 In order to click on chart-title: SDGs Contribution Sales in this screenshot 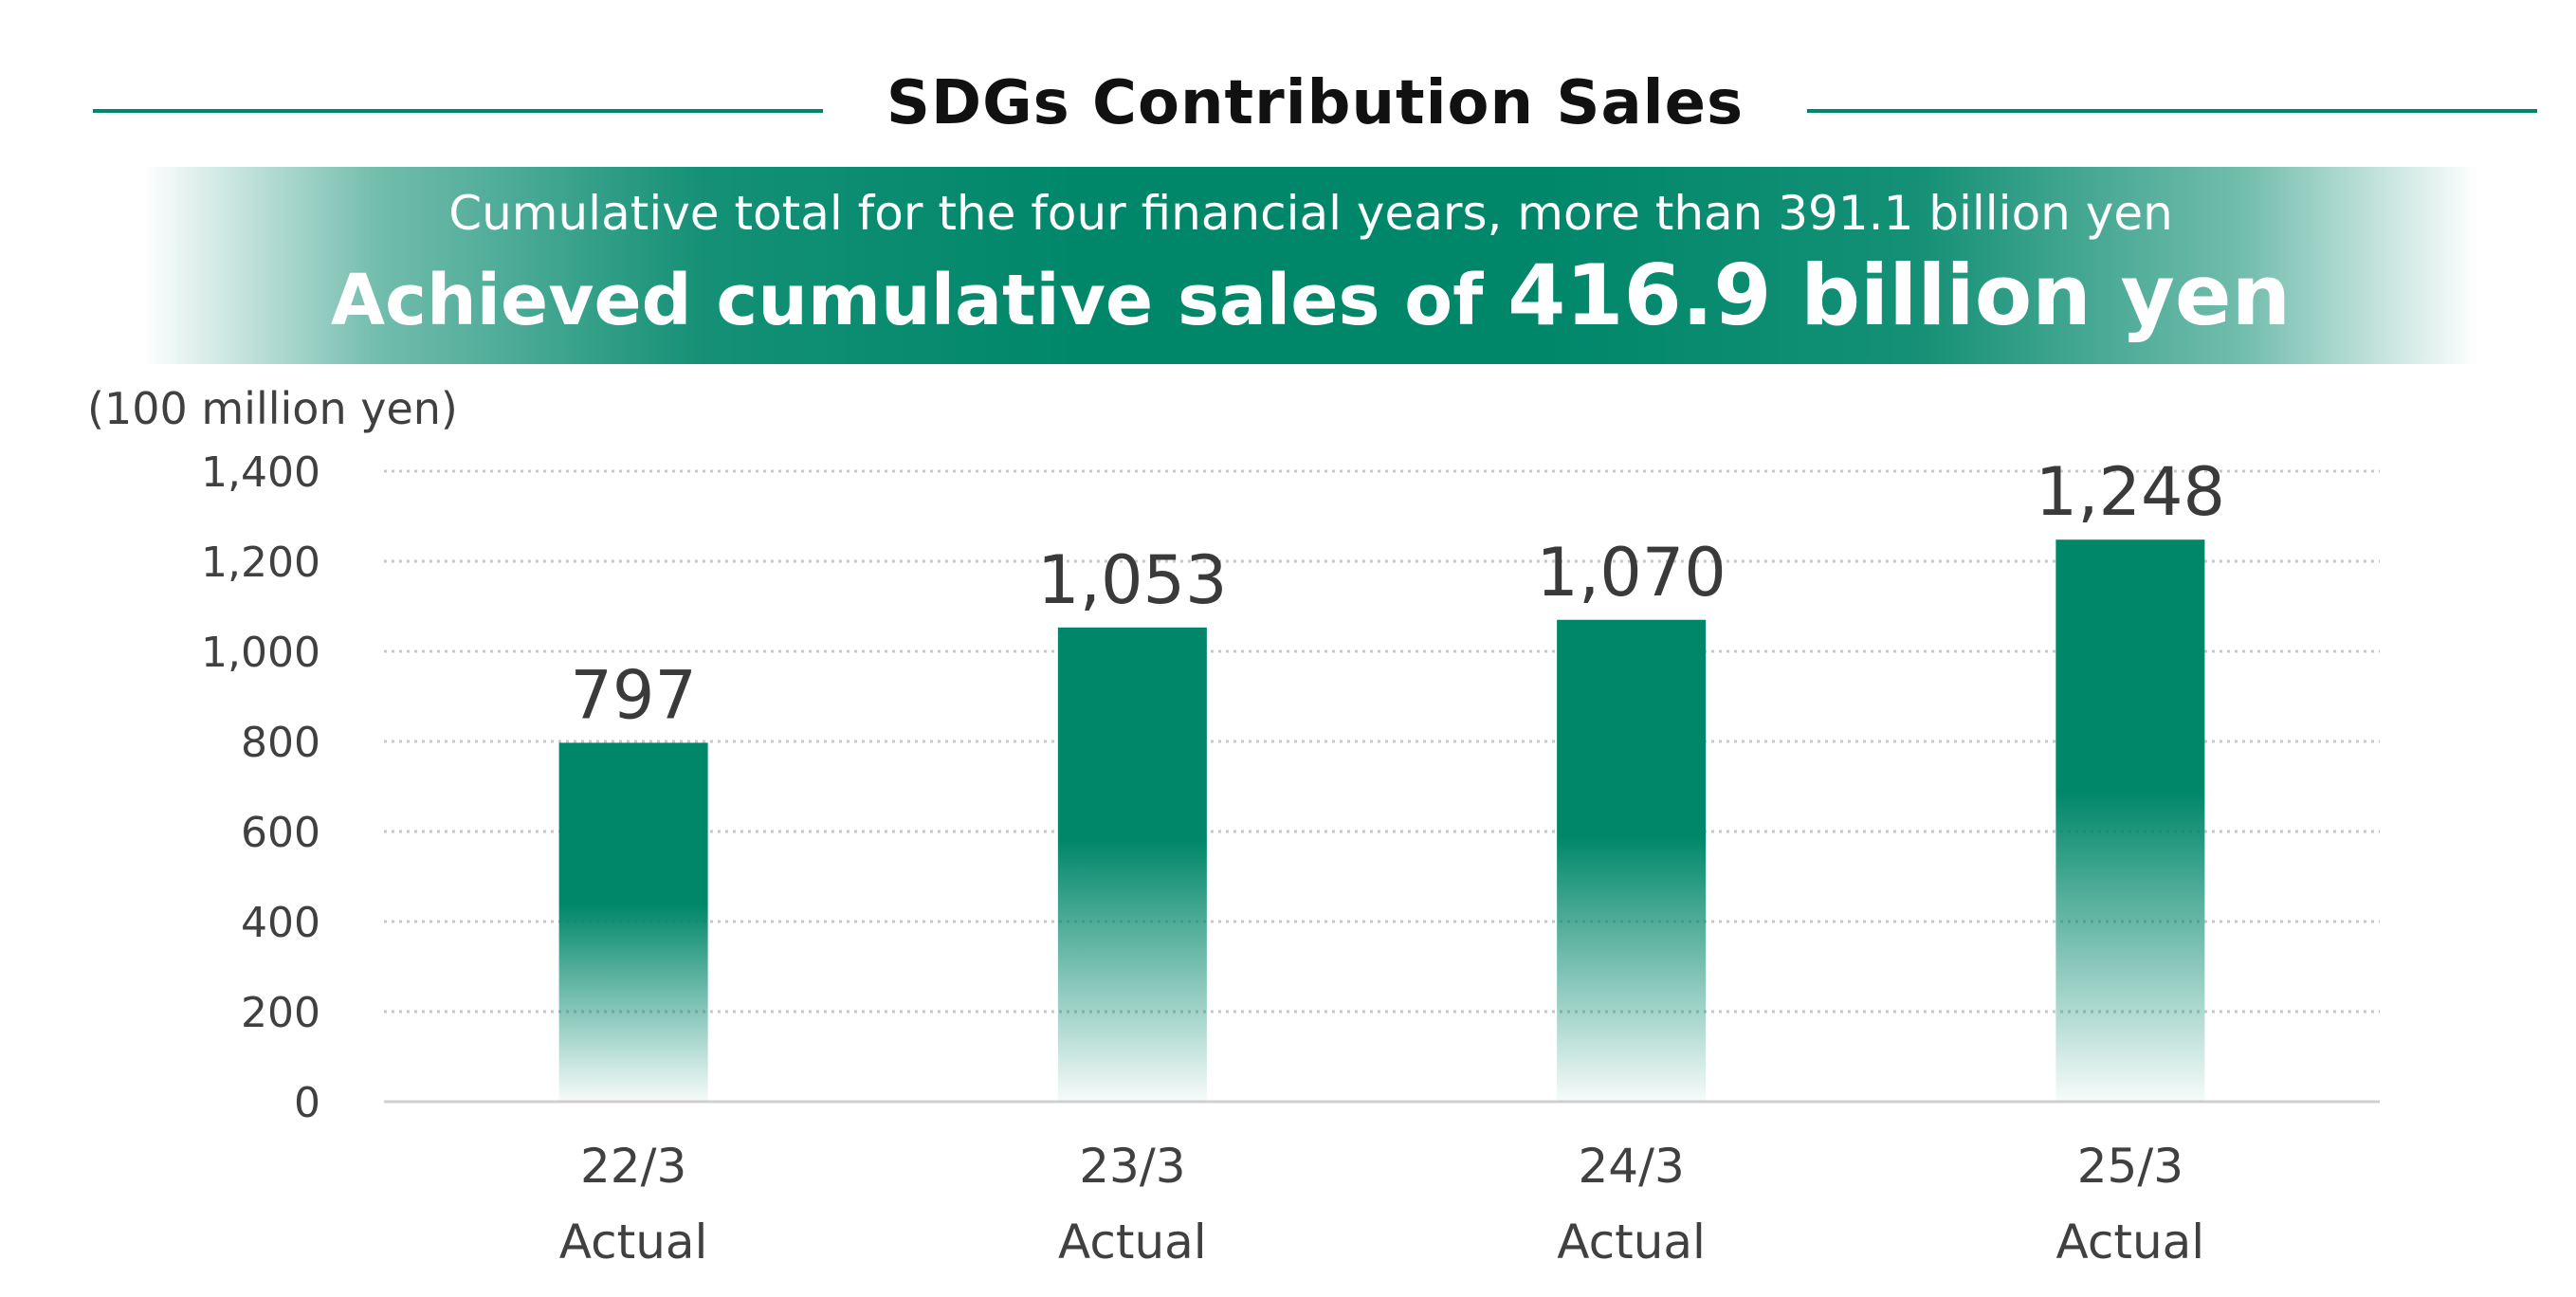, I will do `click(1315, 103)`.